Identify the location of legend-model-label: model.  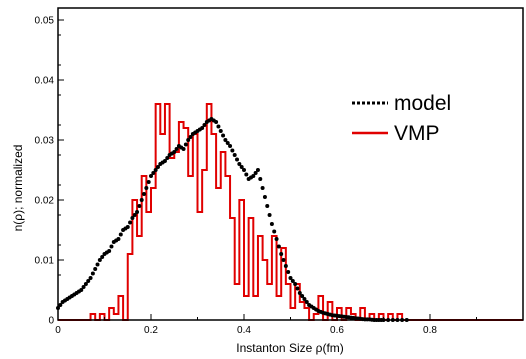
(422, 103).